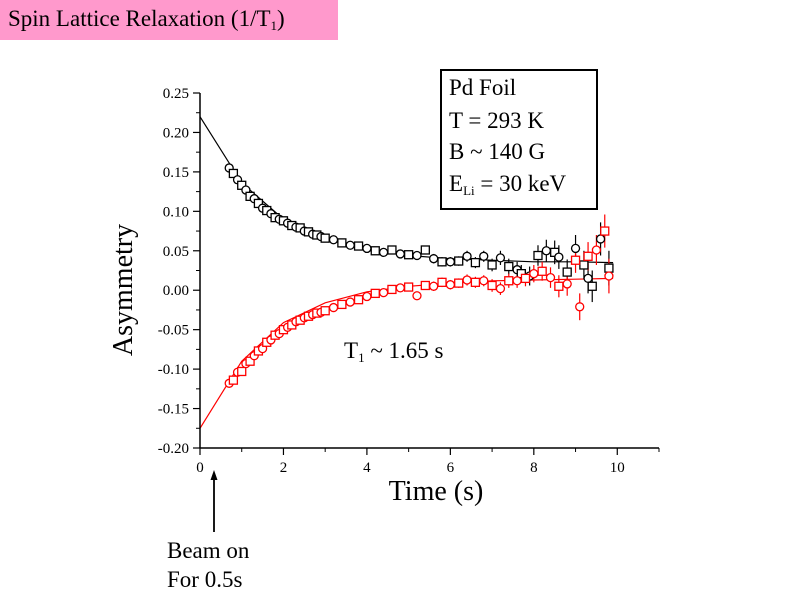  I want to click on y-tick-label: 0.15, so click(176, 173).